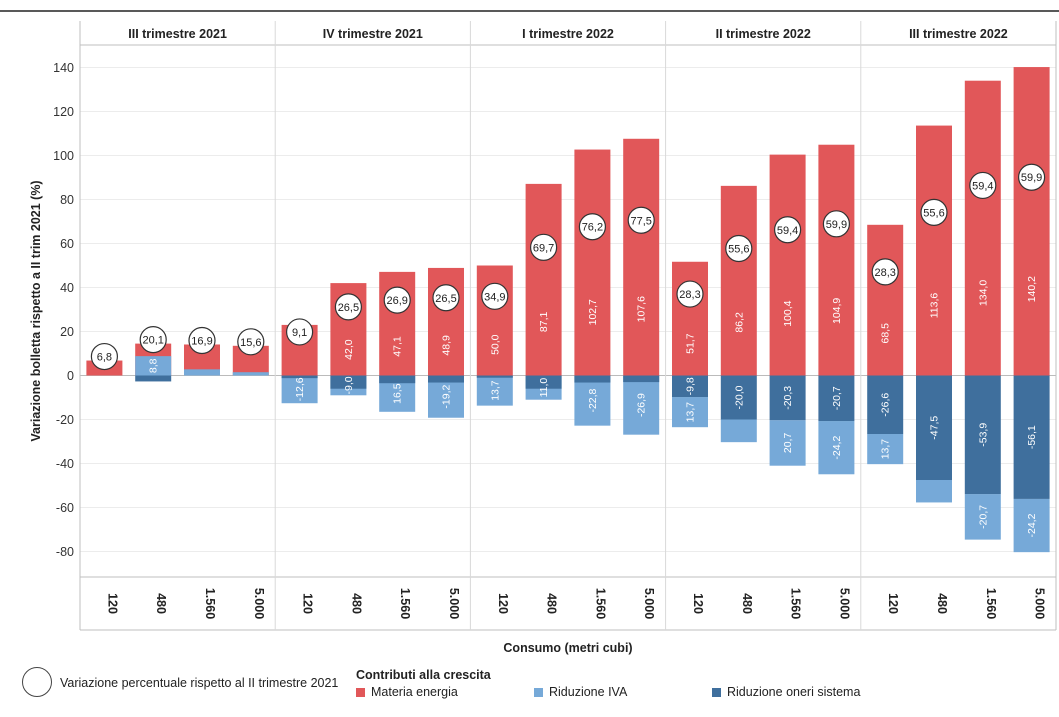  I want to click on y-tick-label: 120, so click(63, 112).